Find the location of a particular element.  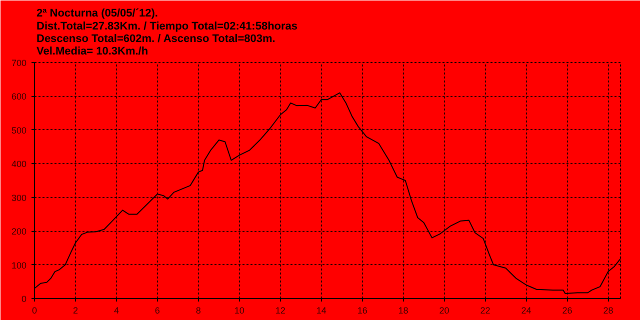

chart-title: 2ª Nocturna (05/05/´12). is located at coordinates (97, 14).